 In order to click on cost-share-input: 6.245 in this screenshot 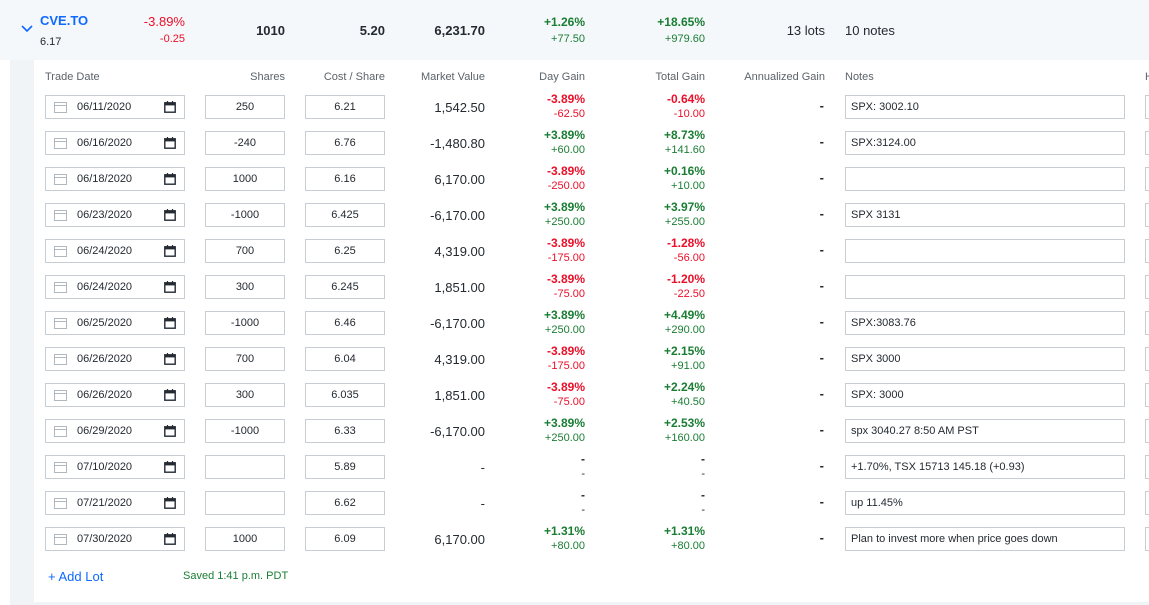, I will do `click(345, 287)`.